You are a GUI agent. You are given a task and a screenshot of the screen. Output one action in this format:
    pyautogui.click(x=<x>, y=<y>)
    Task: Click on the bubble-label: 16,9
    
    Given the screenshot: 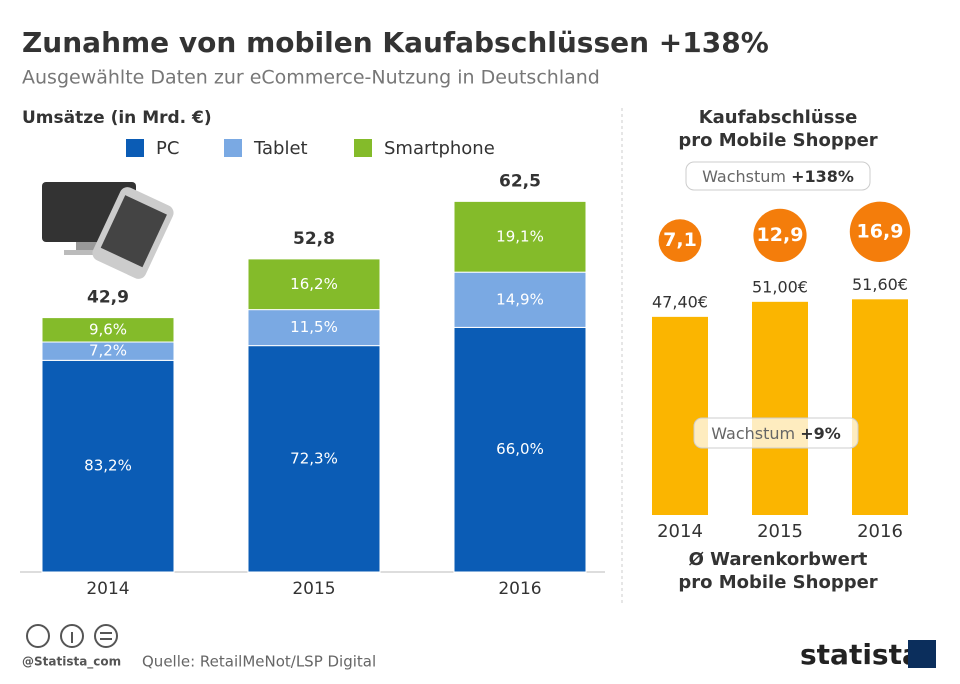 What is the action you would take?
    pyautogui.click(x=880, y=231)
    